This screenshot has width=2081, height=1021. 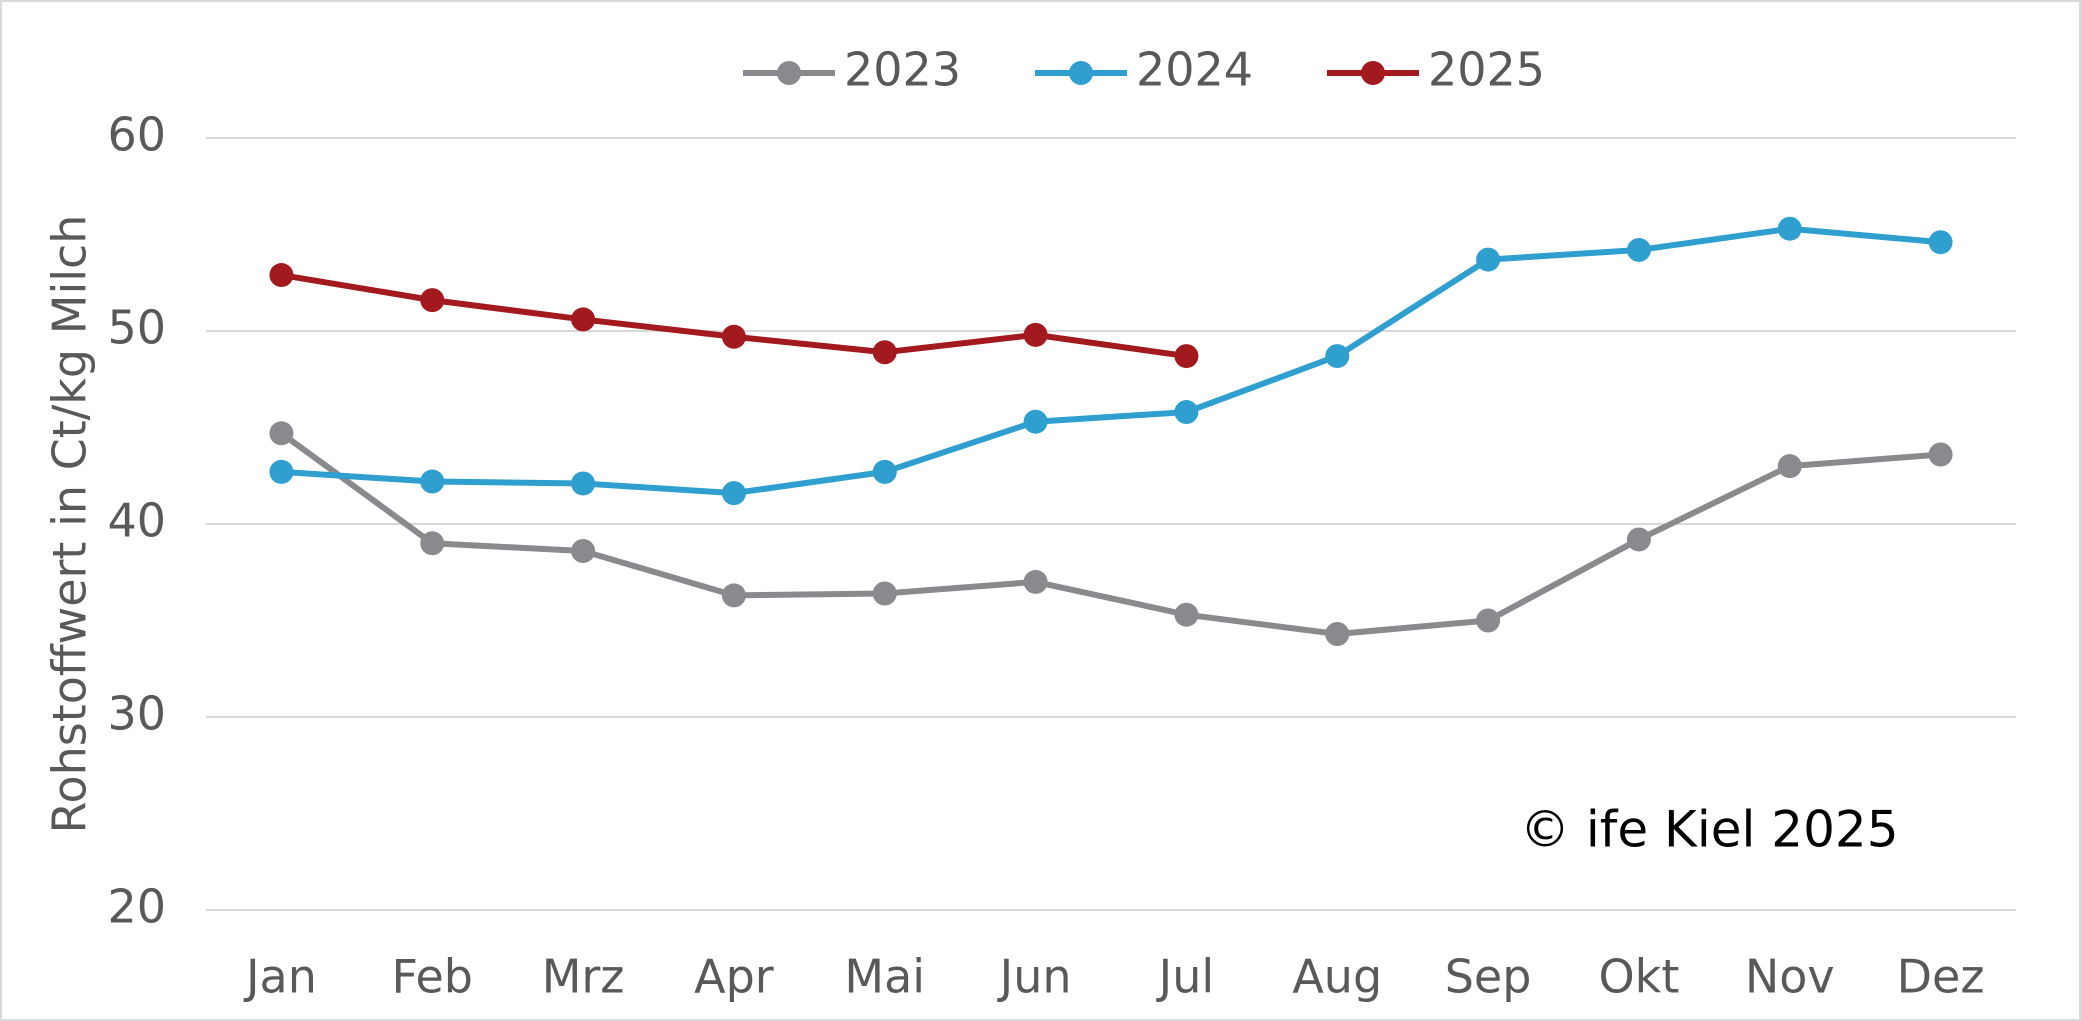 What do you see at coordinates (1486, 70) in the screenshot?
I see `legend-label: 2025` at bounding box center [1486, 70].